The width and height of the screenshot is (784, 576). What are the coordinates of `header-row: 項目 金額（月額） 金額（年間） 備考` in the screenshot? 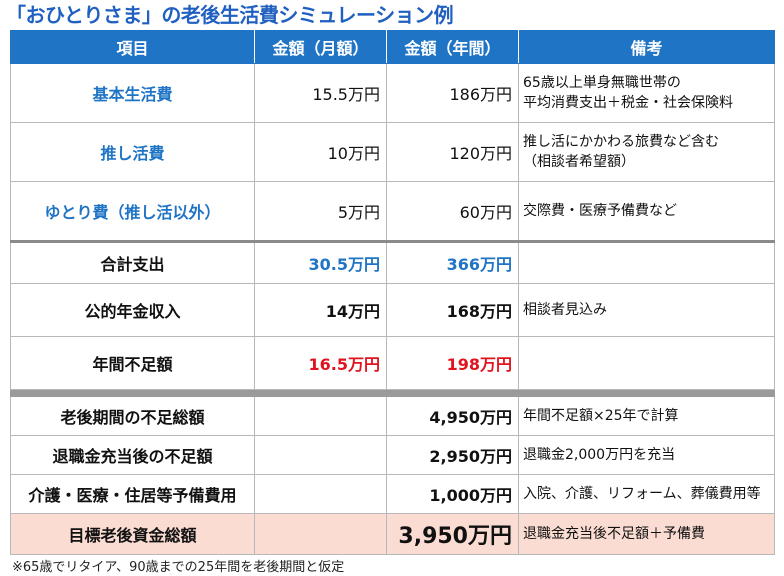 It's located at (392, 47).